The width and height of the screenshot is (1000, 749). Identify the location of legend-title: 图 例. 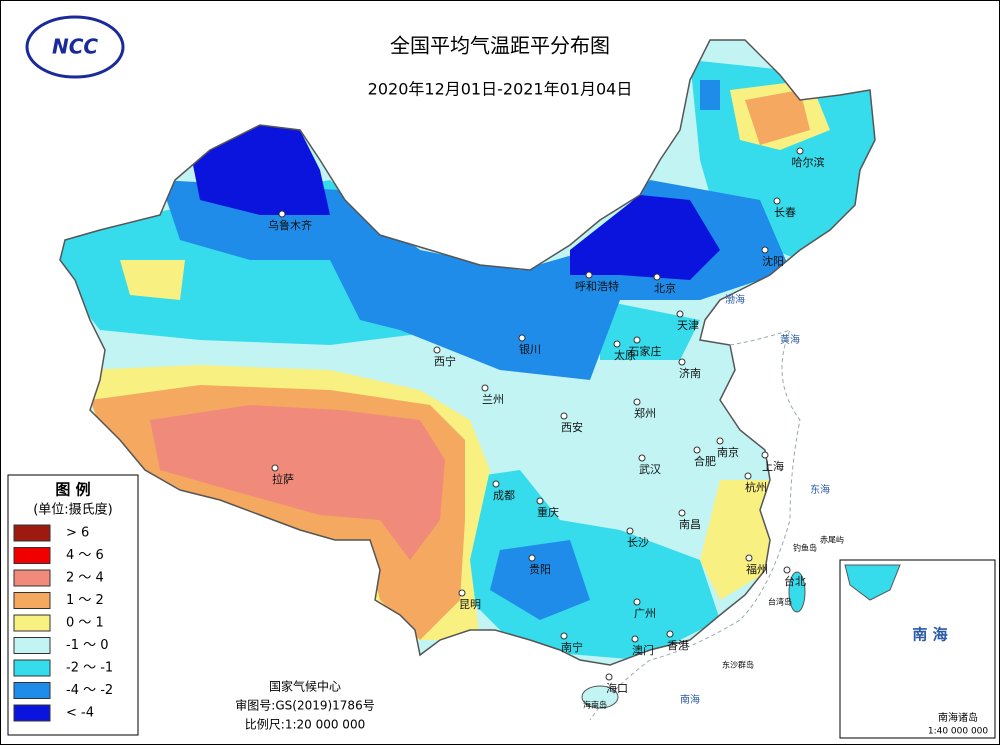
(72, 490).